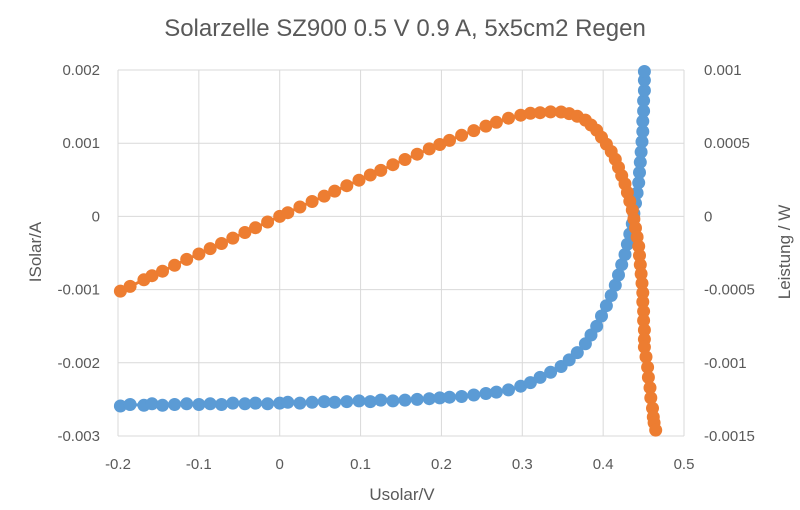  Describe the element at coordinates (729, 290) in the screenshot. I see `y2-tick-label: -0.0005` at that location.